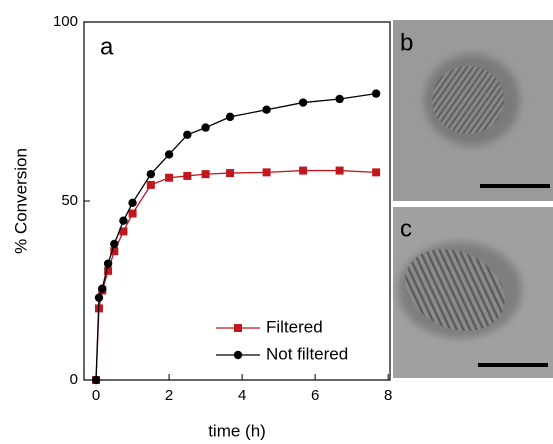 The width and height of the screenshot is (553, 444). Describe the element at coordinates (294, 326) in the screenshot. I see `legend-label: Filtered` at that location.